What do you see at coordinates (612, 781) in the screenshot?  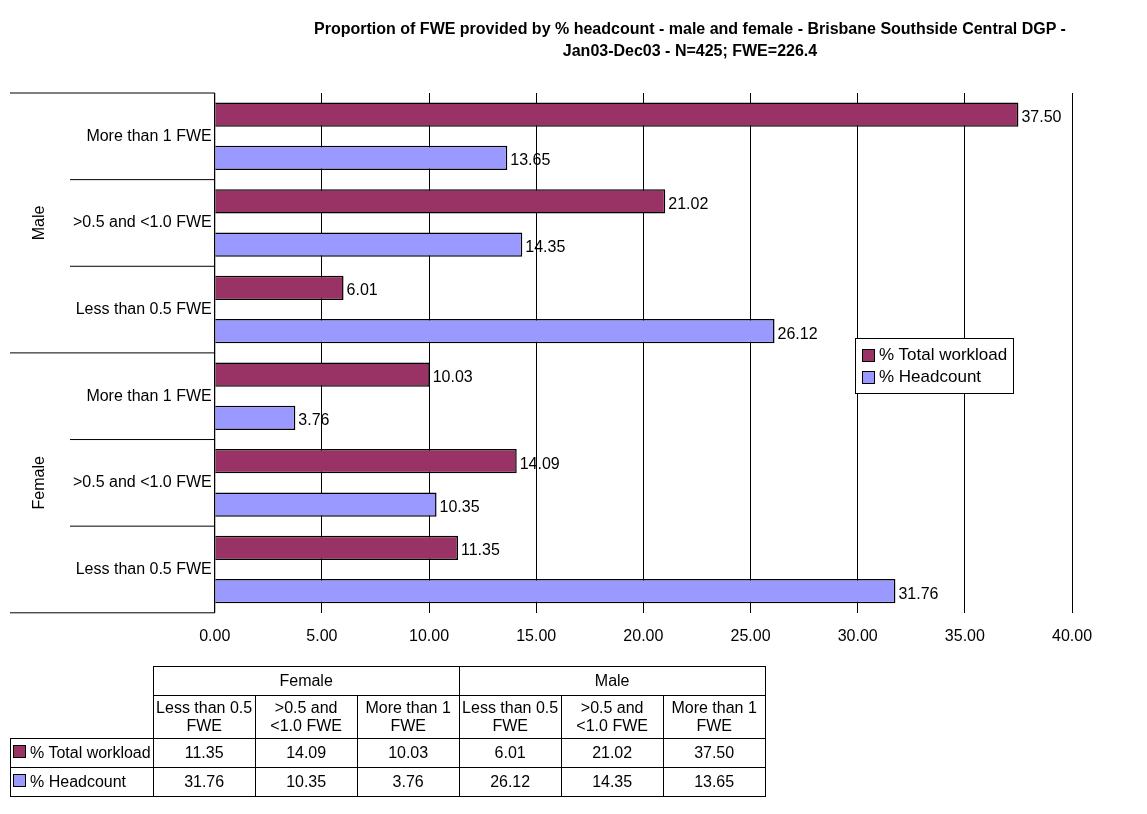 I see `text: 14.35` at bounding box center [612, 781].